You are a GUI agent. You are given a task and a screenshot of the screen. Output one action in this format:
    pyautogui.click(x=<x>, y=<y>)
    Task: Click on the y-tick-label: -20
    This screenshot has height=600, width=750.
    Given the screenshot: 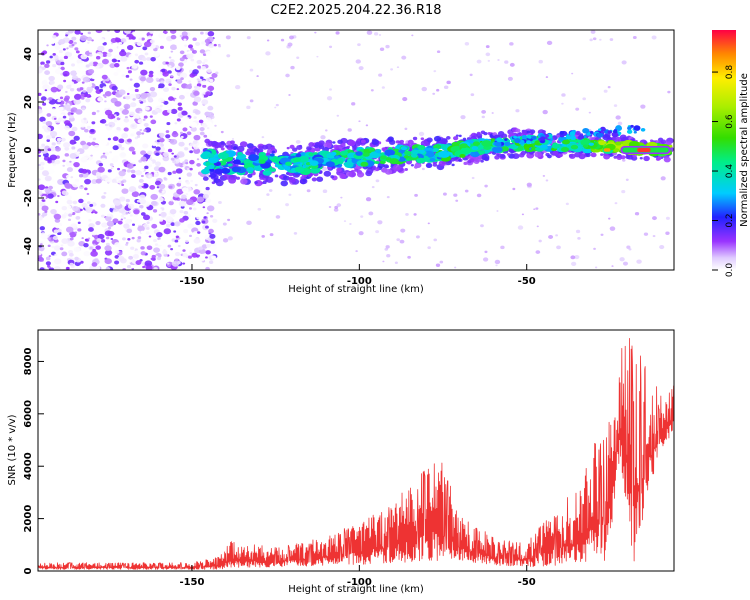 What is the action you would take?
    pyautogui.click(x=28, y=198)
    